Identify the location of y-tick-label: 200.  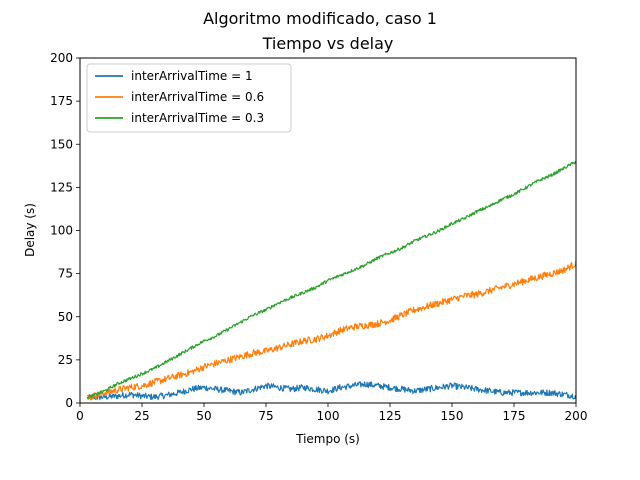
(61, 58).